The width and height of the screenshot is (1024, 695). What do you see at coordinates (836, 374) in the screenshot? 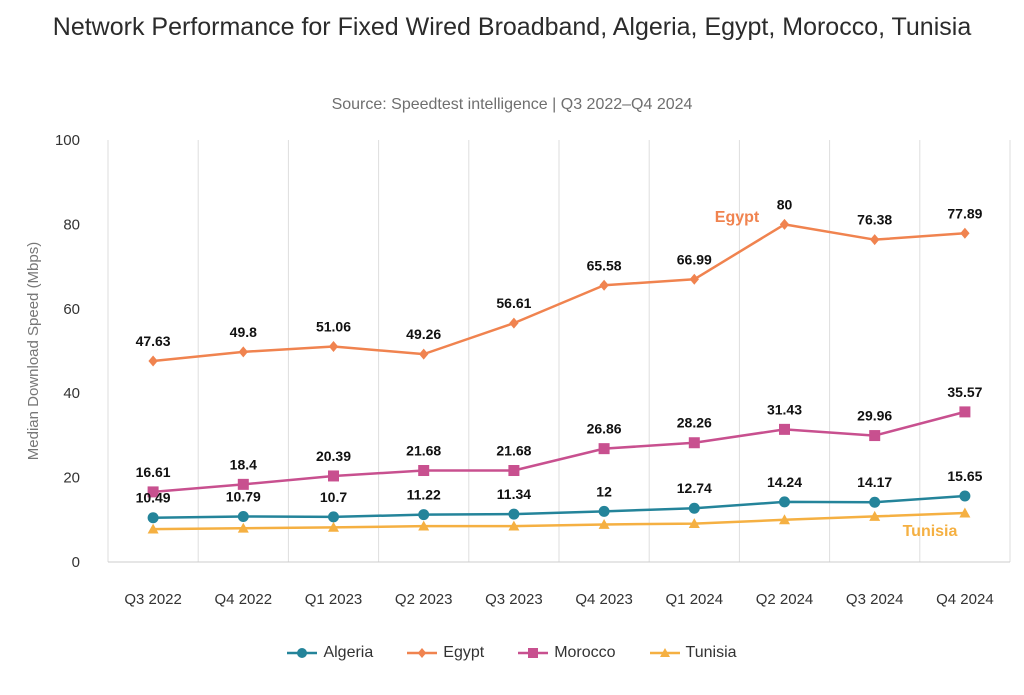
I see `inline-series-labels: Egypt Tunisia` at bounding box center [836, 374].